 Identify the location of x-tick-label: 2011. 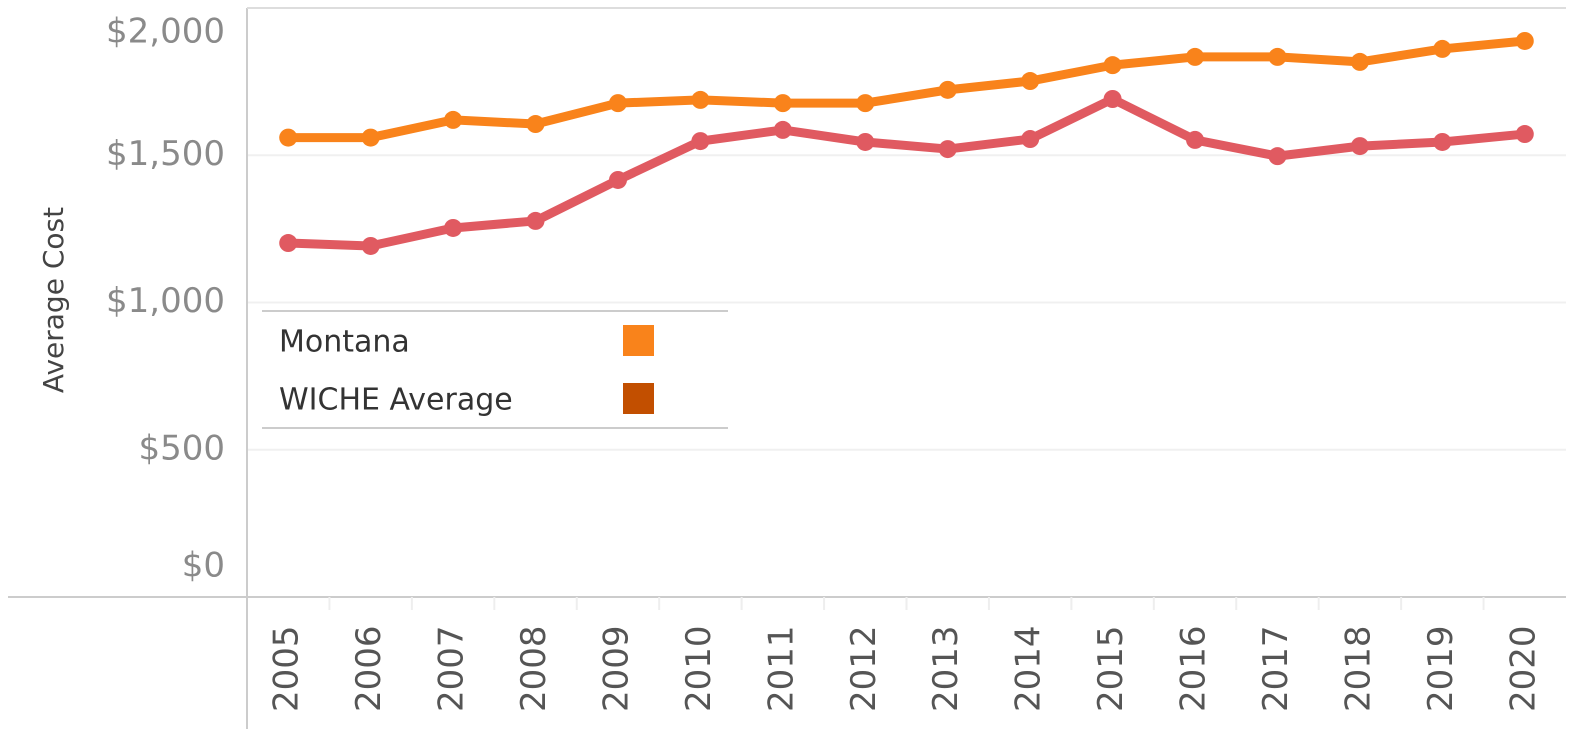
(781, 668).